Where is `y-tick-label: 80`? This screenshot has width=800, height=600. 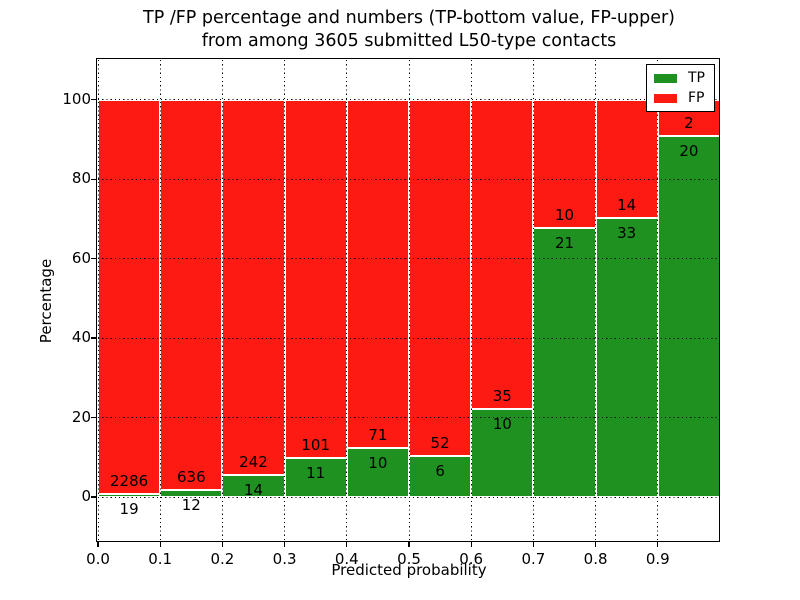
y-tick-label: 80 is located at coordinates (81, 178).